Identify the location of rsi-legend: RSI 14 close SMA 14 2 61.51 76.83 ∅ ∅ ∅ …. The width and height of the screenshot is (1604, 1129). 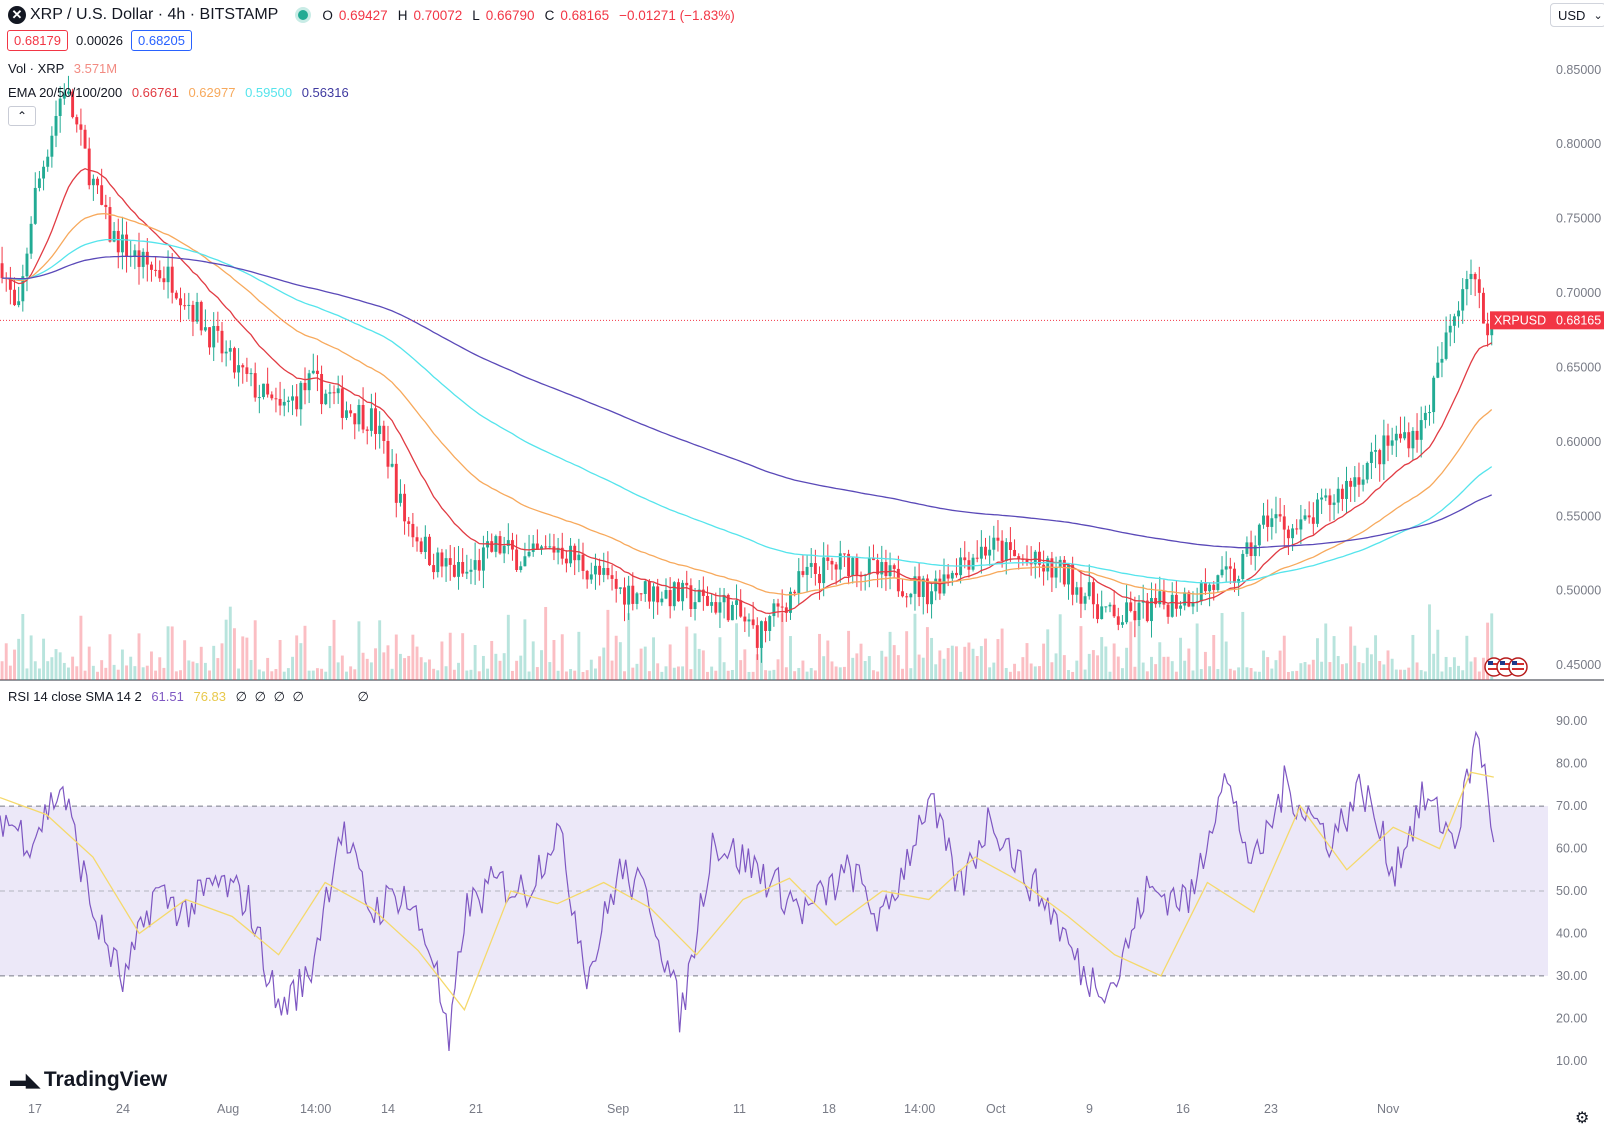
(188, 697).